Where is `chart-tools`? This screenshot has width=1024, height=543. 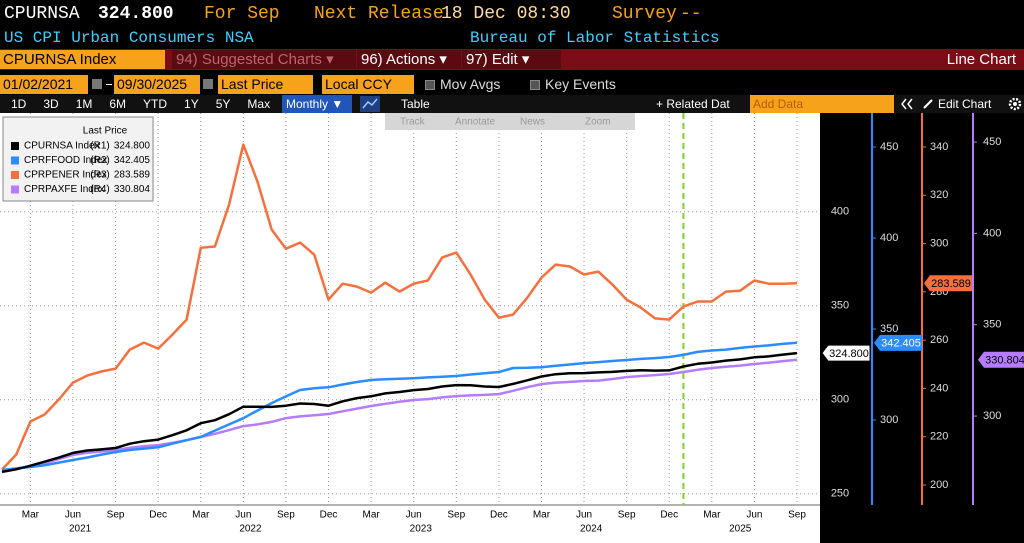 chart-tools is located at coordinates (510, 121).